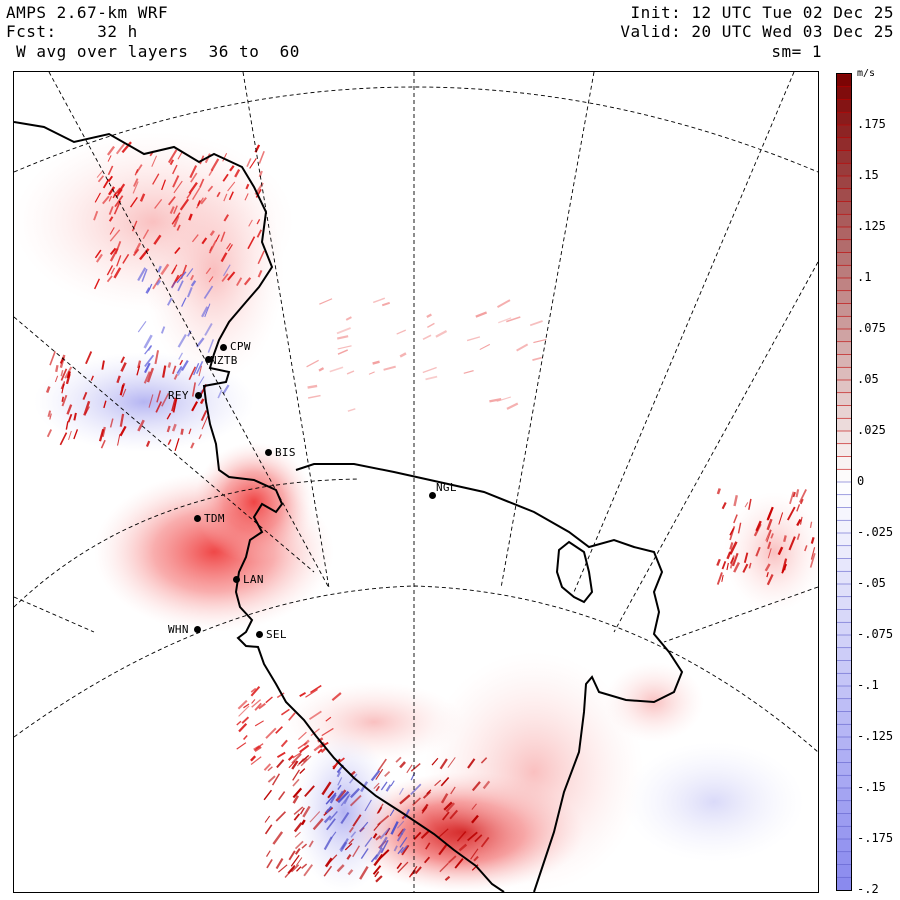  What do you see at coordinates (432, 495) in the screenshot?
I see `station-dot-ngl` at bounding box center [432, 495].